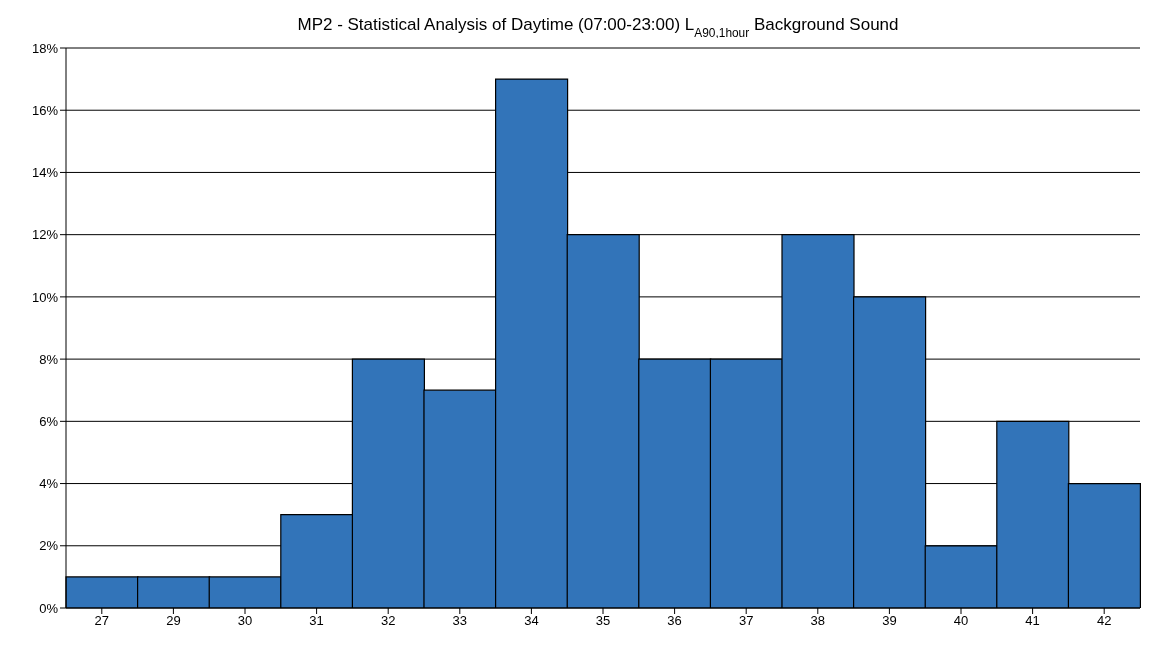  Describe the element at coordinates (45, 173) in the screenshot. I see `y-tick-label: 14%` at that location.